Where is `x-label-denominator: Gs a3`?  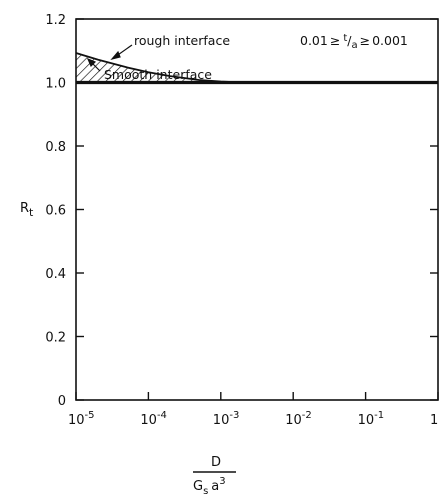
x-label-denominator: Gs a3 is located at coordinates (209, 486).